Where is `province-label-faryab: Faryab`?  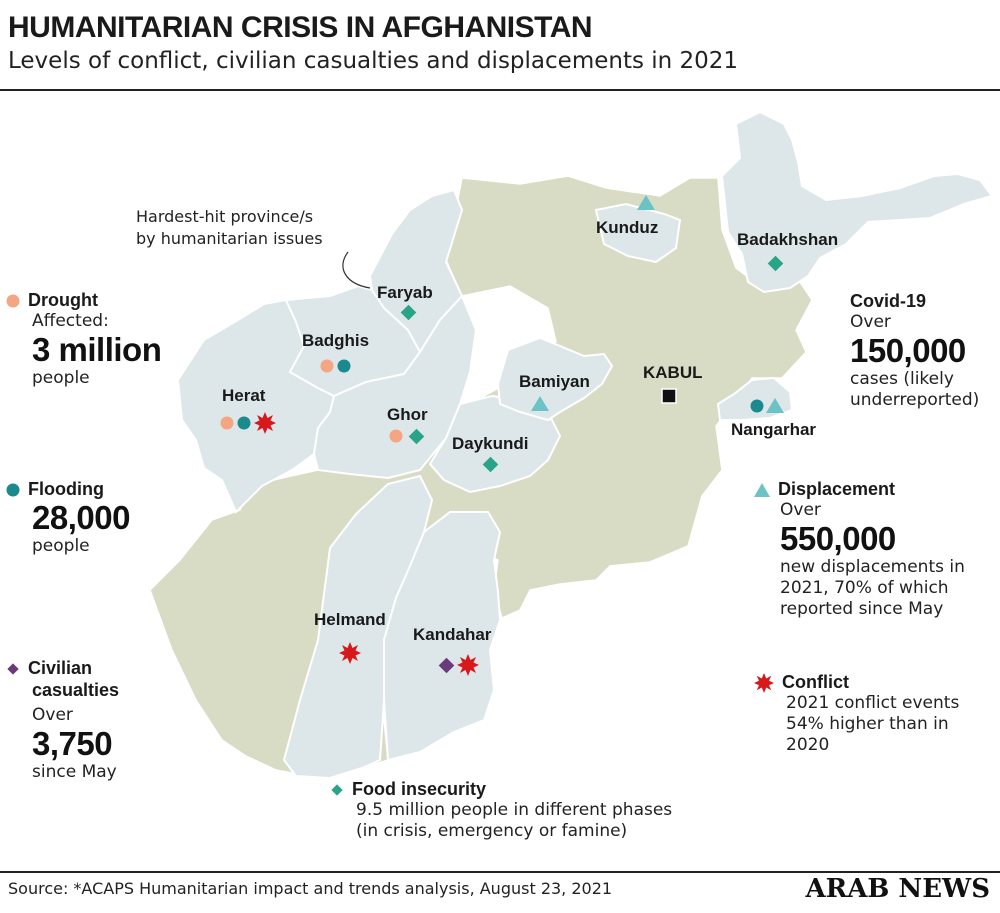 province-label-faryab: Faryab is located at coordinates (405, 292).